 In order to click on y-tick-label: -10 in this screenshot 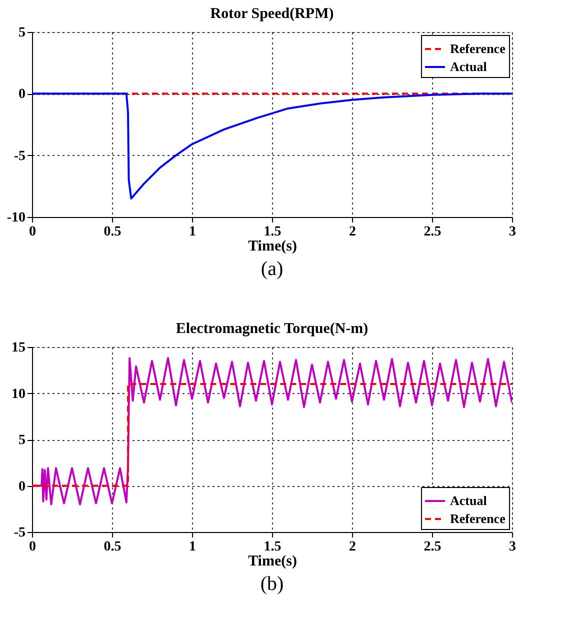, I will do `click(16, 218)`.